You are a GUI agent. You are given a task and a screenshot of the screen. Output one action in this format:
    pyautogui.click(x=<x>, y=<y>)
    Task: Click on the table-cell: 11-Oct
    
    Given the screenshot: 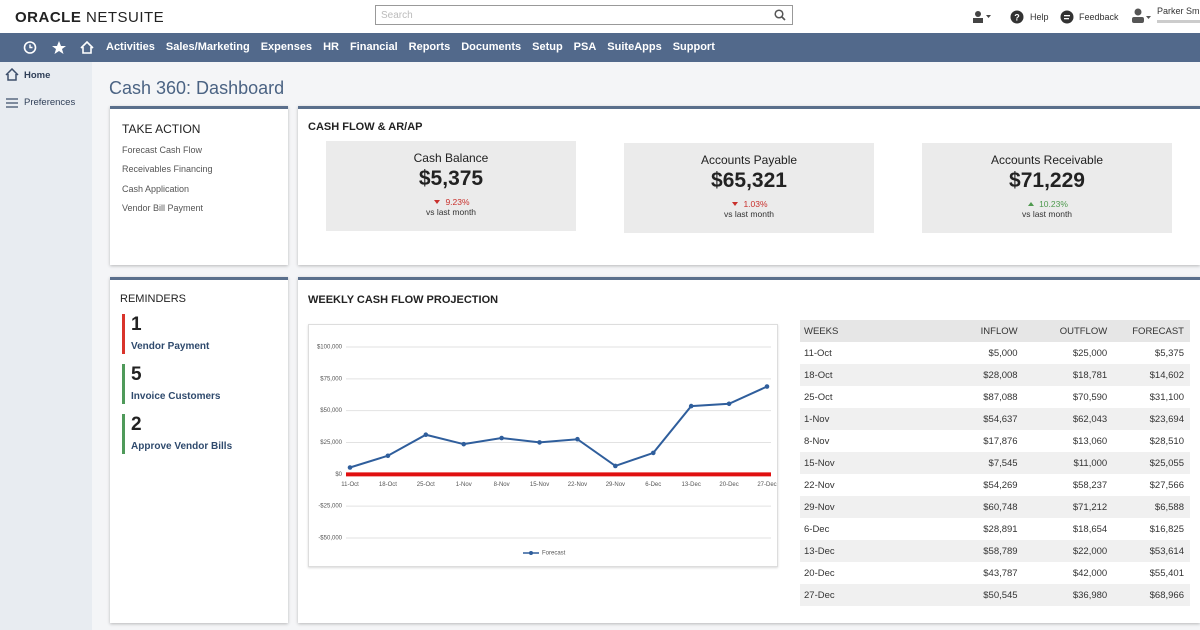 What is the action you would take?
    pyautogui.click(x=818, y=353)
    